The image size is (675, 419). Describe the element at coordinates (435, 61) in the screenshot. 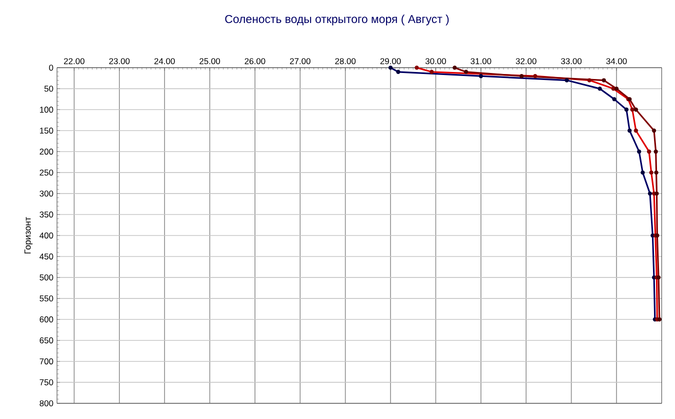

I see `x-tick-label: 30.00` at that location.